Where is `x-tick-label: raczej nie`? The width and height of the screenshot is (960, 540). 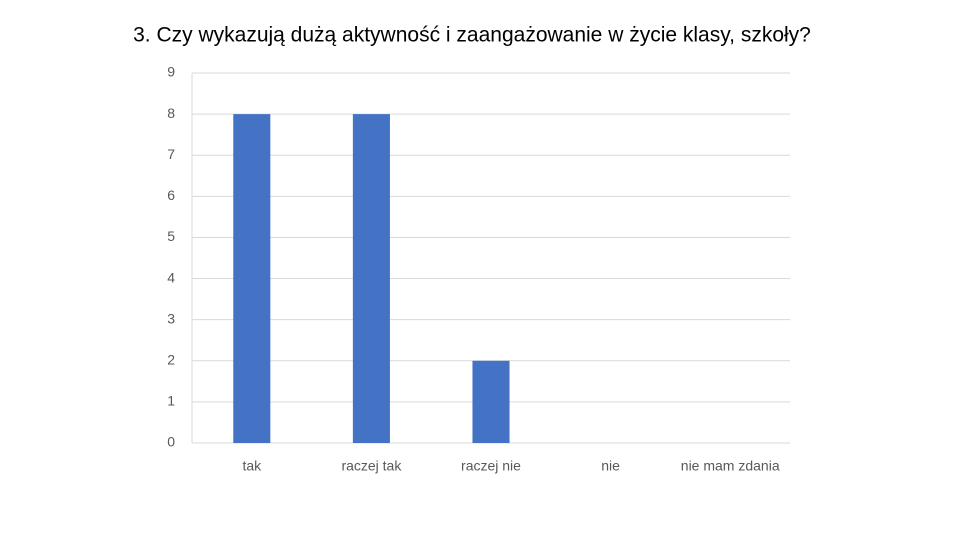
x-tick-label: raczej nie is located at coordinates (491, 466).